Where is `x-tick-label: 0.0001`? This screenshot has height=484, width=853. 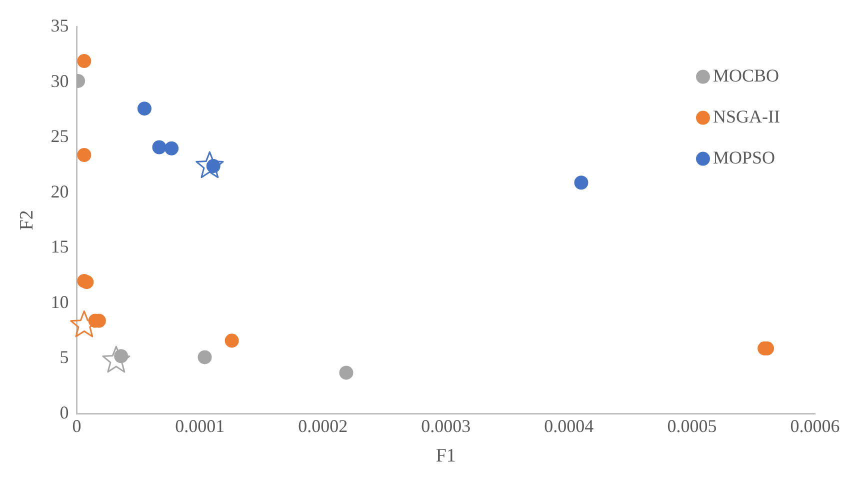 x-tick-label: 0.0001 is located at coordinates (200, 426).